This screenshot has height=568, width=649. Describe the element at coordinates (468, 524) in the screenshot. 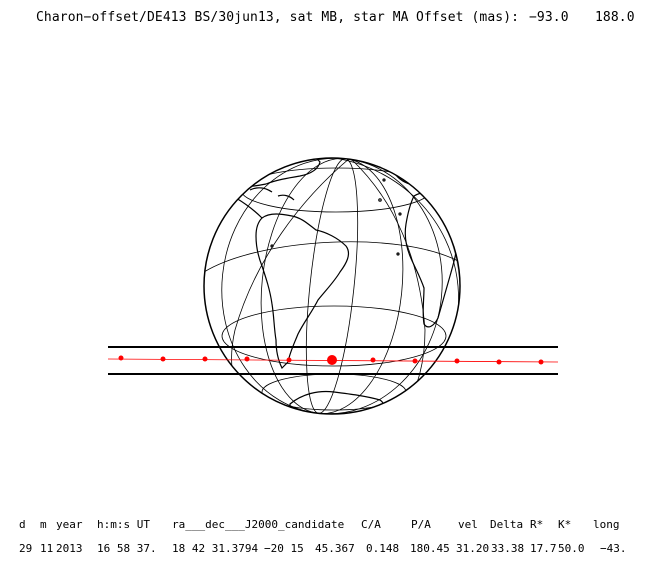

I see `col-header-vel: vel` at that location.